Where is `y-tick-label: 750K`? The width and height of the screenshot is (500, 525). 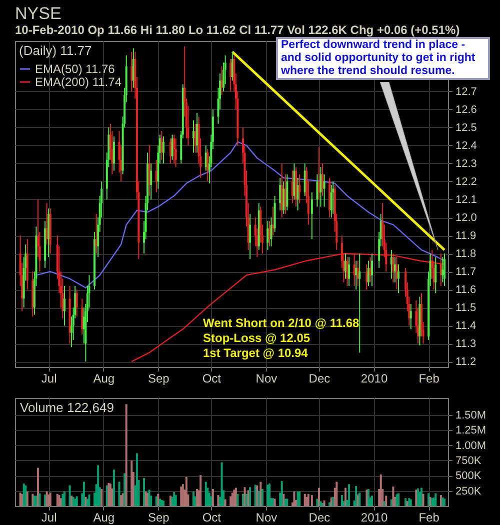 y-tick-label: 750K is located at coordinates (469, 460).